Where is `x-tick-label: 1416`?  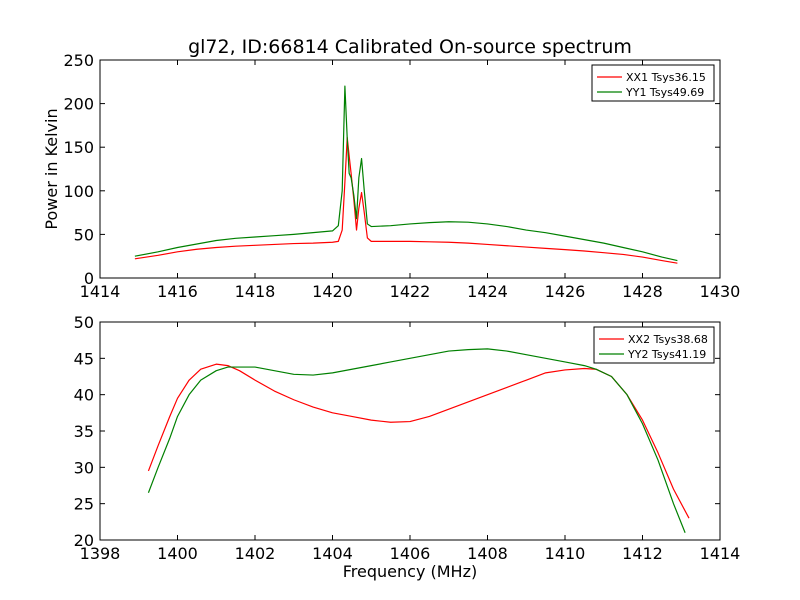
x-tick-label: 1416 is located at coordinates (177, 291).